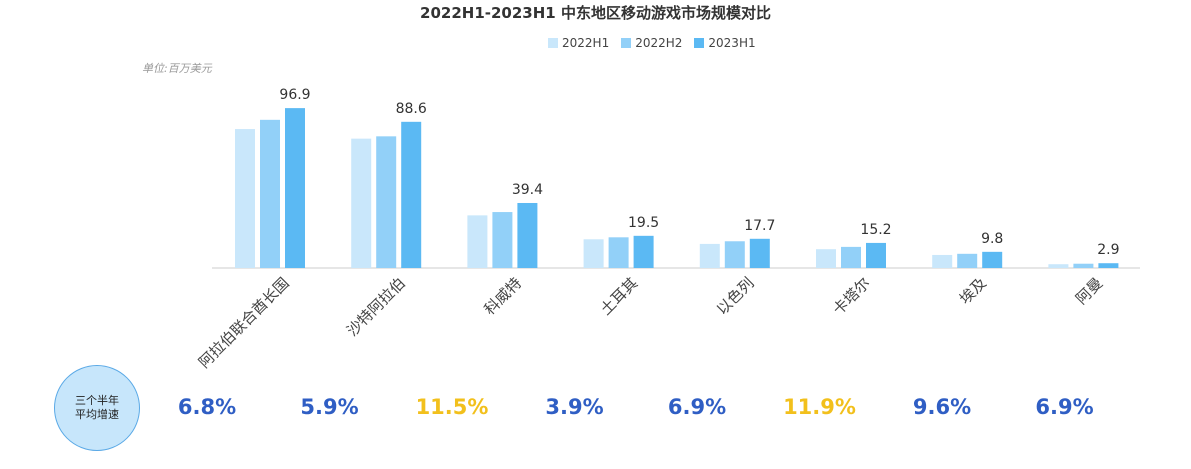  Describe the element at coordinates (97, 400) in the screenshot. I see `growth-label-line1: 三个半年` at that location.